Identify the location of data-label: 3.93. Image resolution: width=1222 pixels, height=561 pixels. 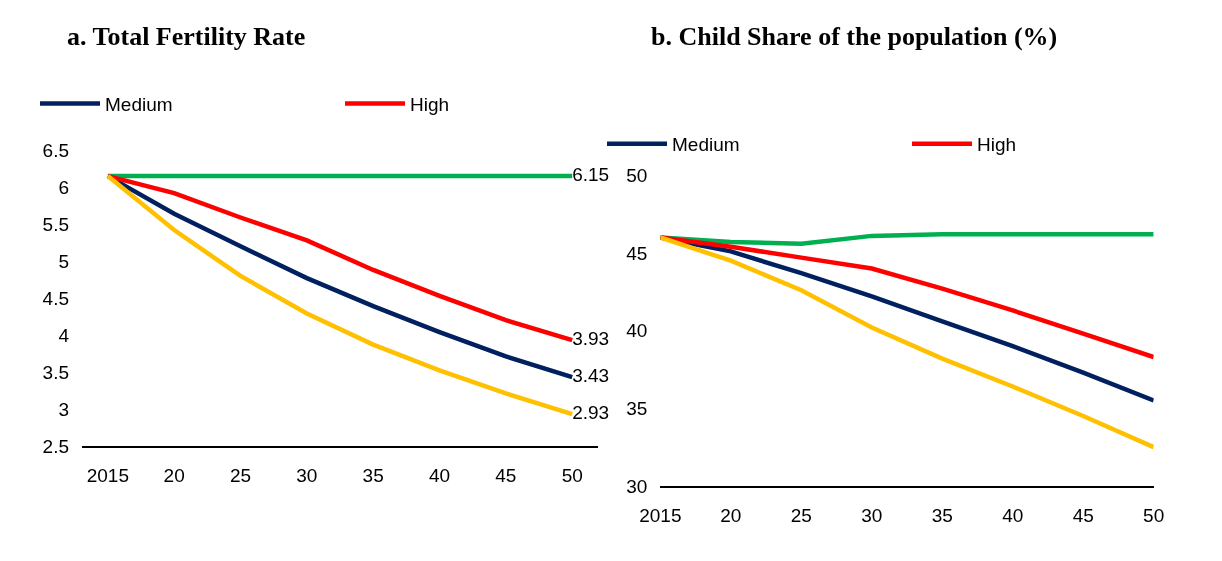
(591, 338).